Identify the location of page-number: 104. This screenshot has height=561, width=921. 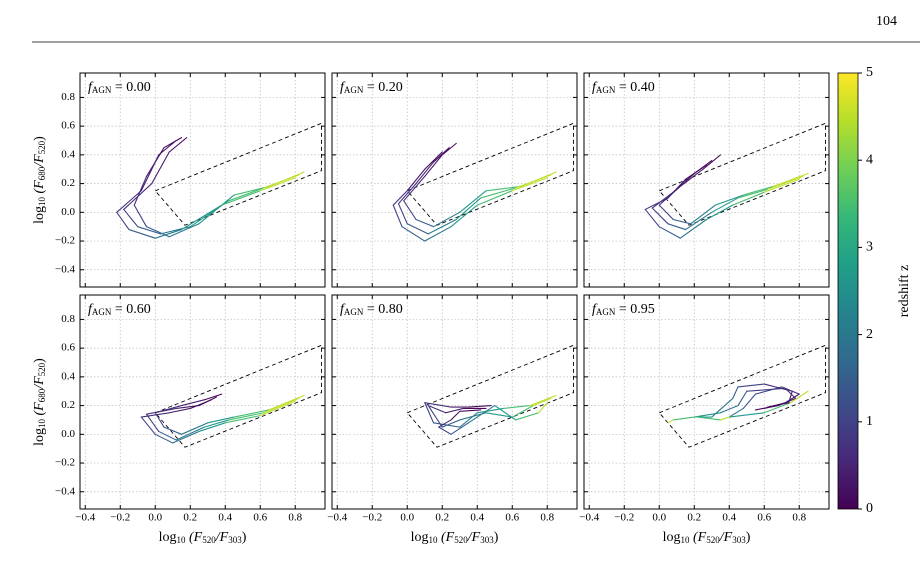
(886, 21).